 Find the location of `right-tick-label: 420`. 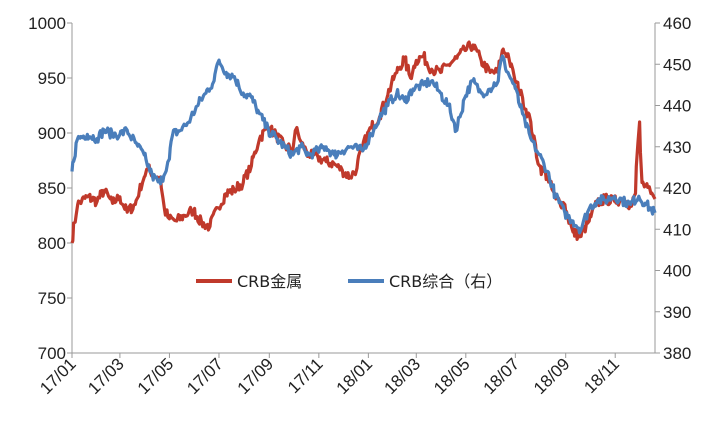

right-tick-label: 420 is located at coordinates (677, 188).